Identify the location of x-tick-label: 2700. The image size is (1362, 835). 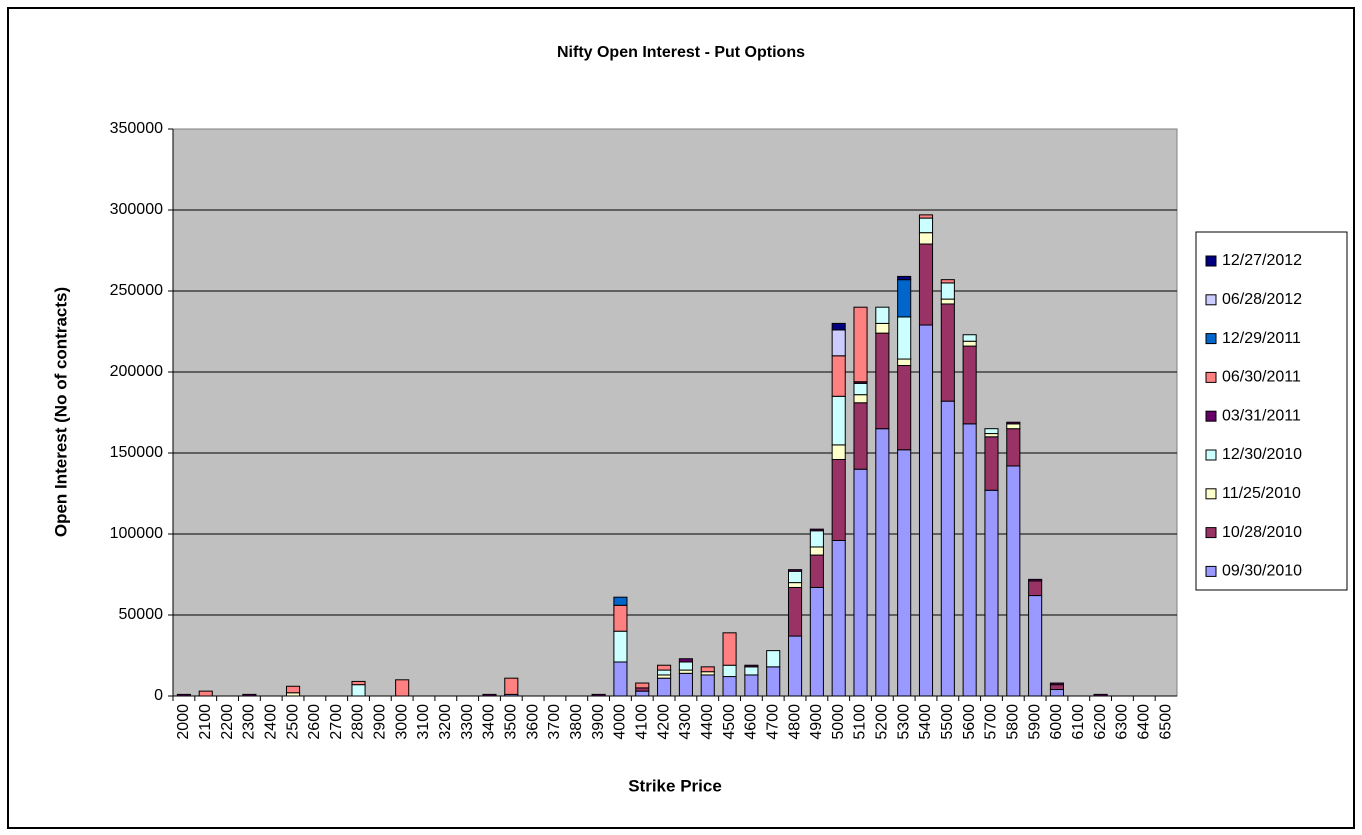
(336, 722).